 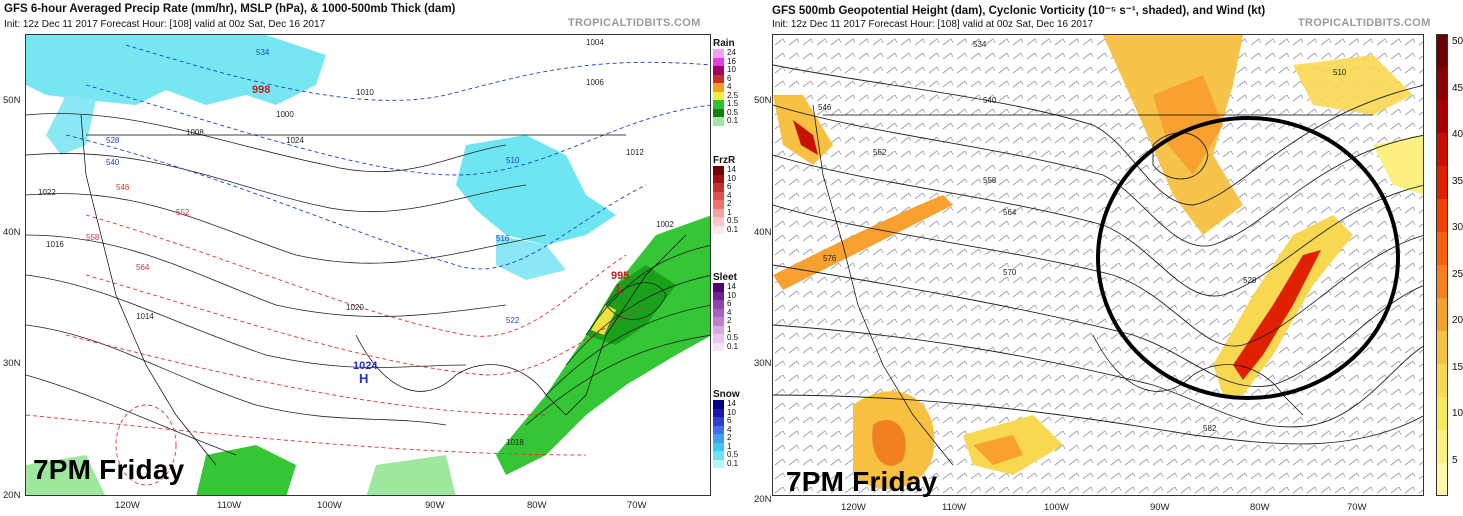 What do you see at coordinates (71, 125) in the screenshot?
I see `snow-area-northwest` at bounding box center [71, 125].